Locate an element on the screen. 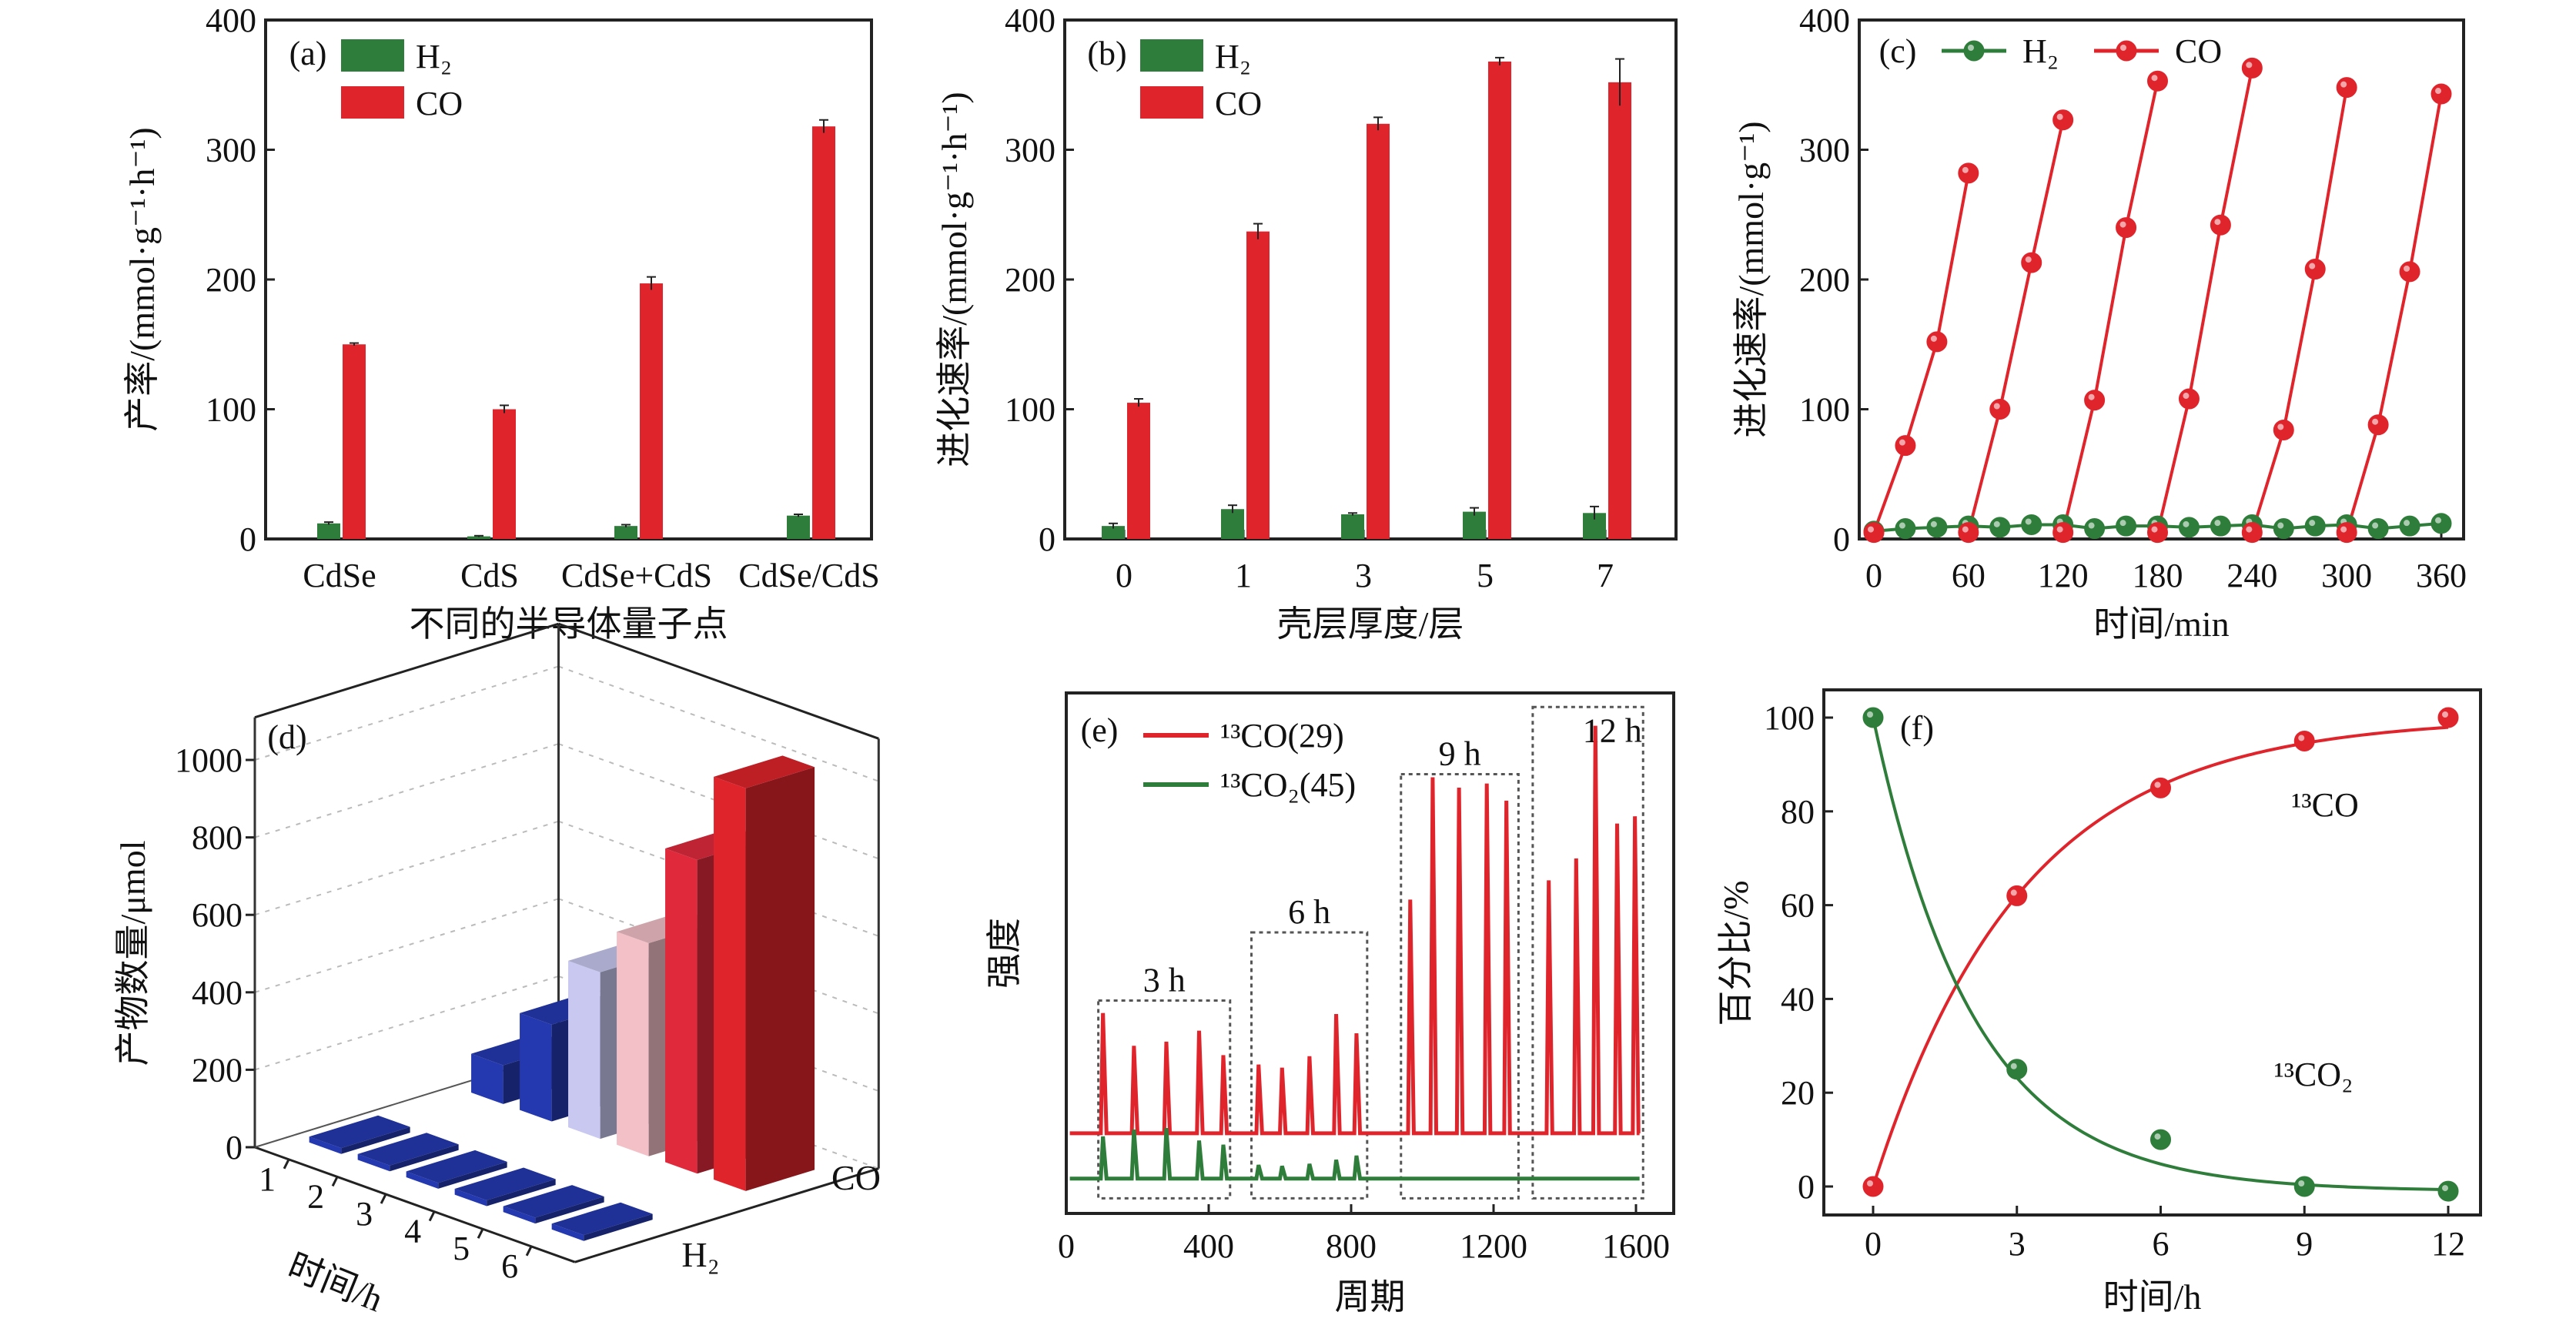 The image size is (2576, 1322). panel-label: (d) is located at coordinates (286, 737).